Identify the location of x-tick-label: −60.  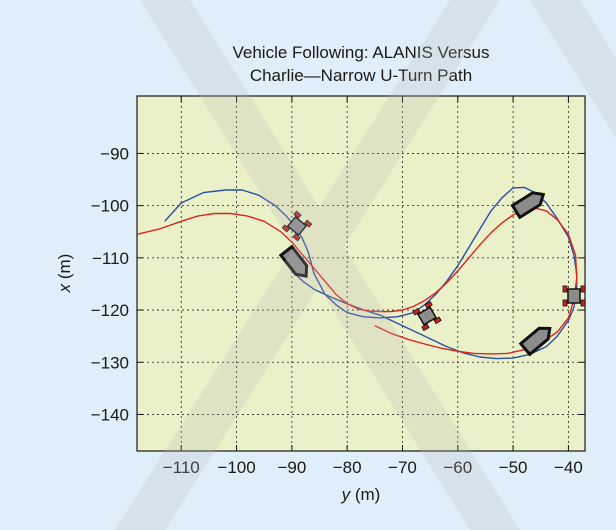
(457, 467).